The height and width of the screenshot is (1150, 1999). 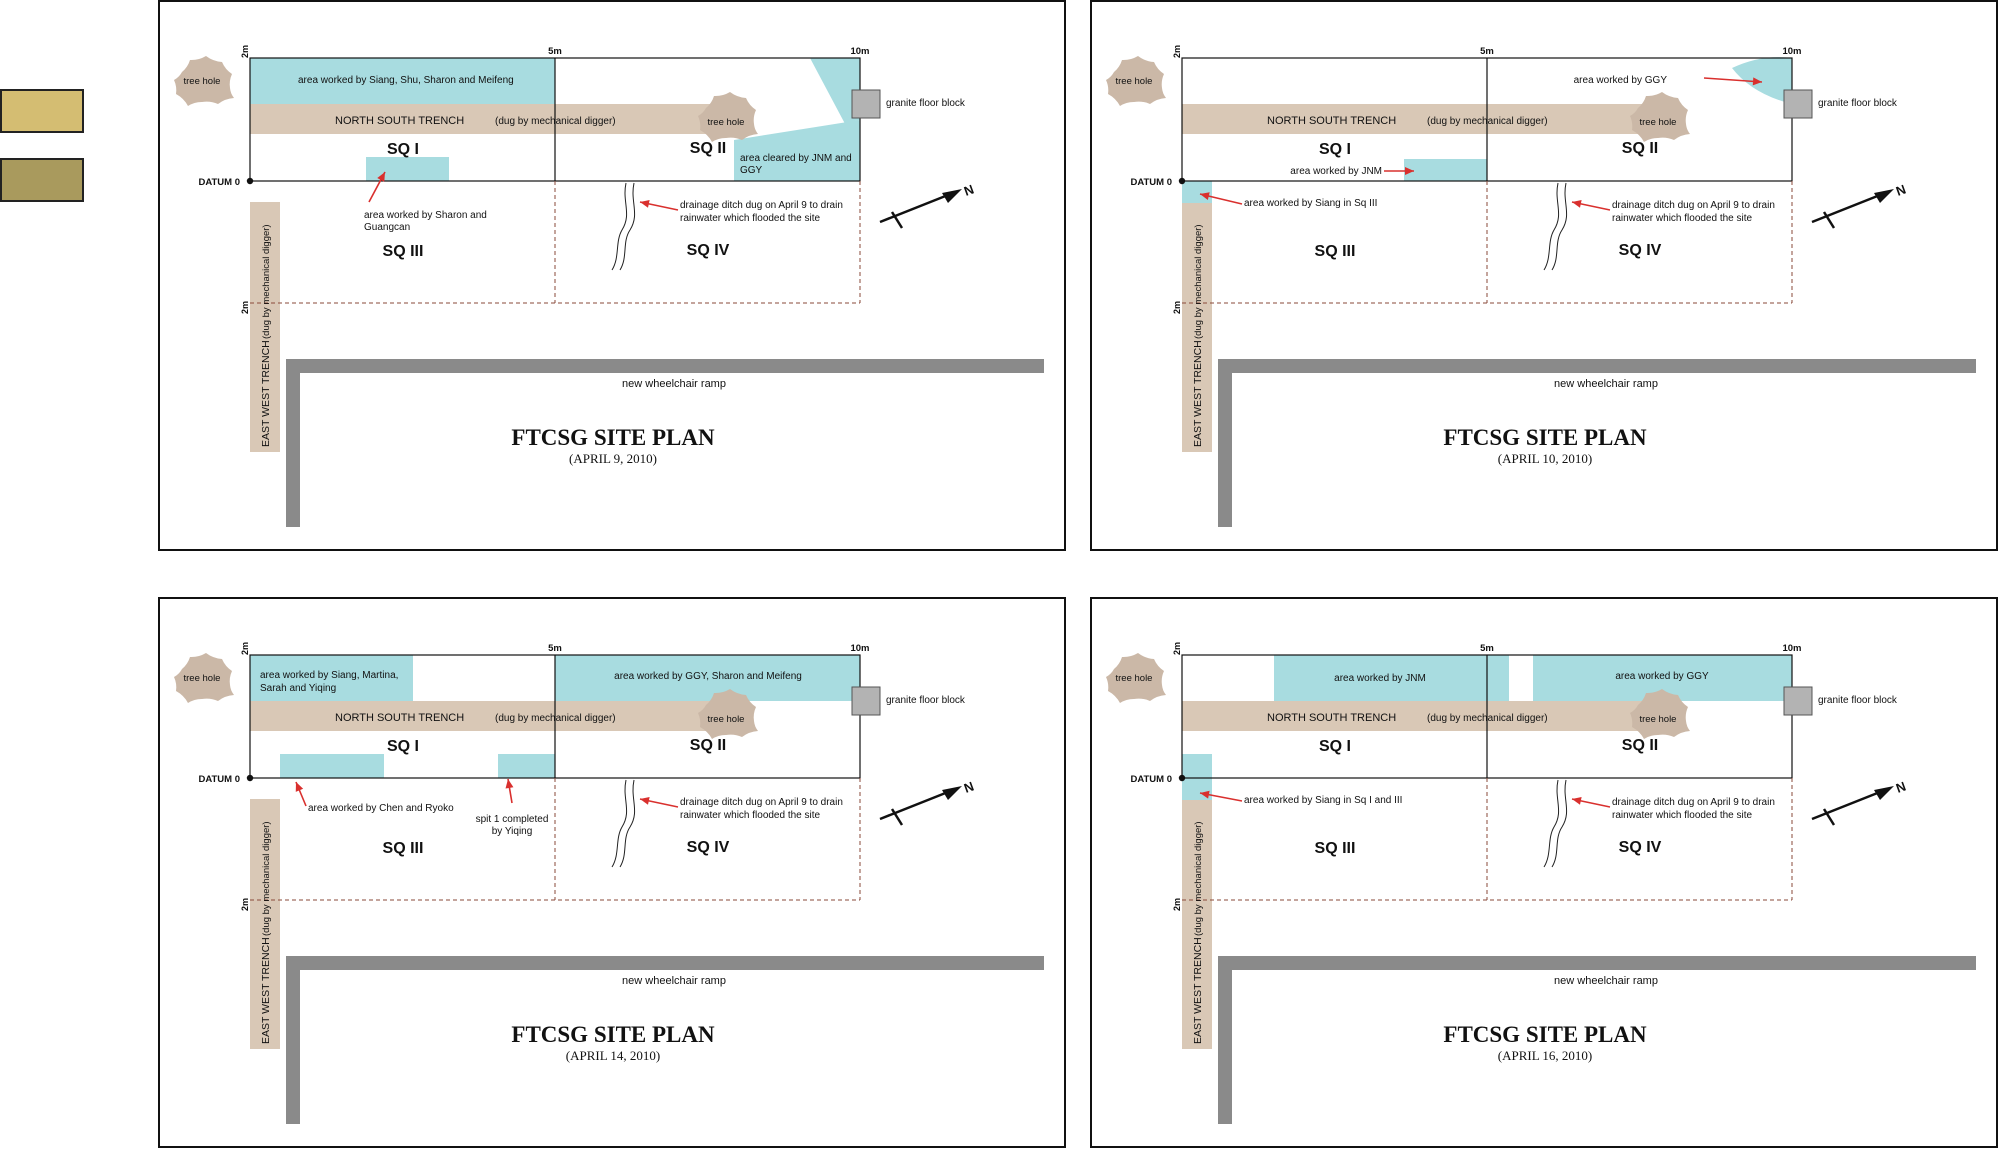 I want to click on worked-area-note: GGY, so click(x=751, y=170).